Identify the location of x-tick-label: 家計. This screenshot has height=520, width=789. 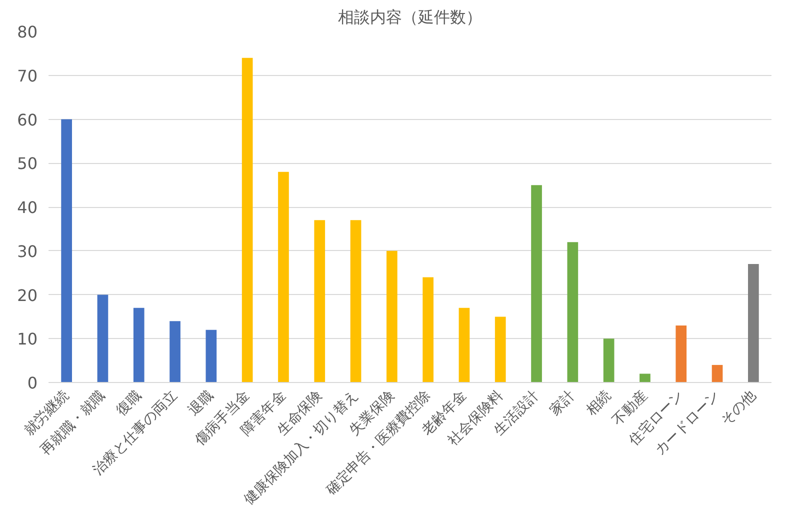
(562, 403).